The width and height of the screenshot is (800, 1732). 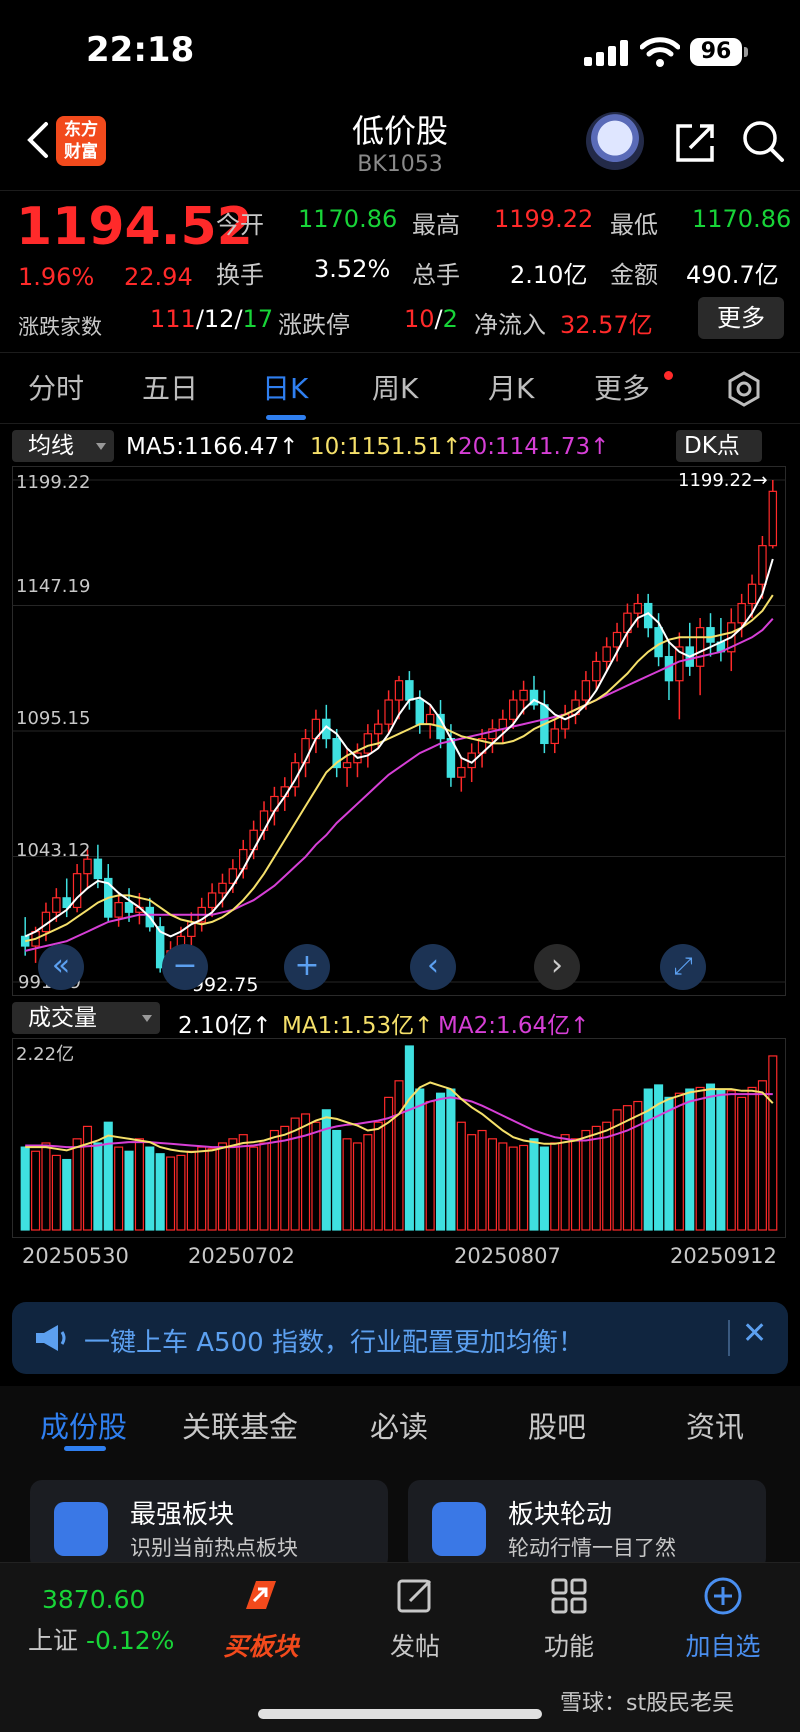 What do you see at coordinates (723, 480) in the screenshot?
I see `max-price-label: 1199.22→` at bounding box center [723, 480].